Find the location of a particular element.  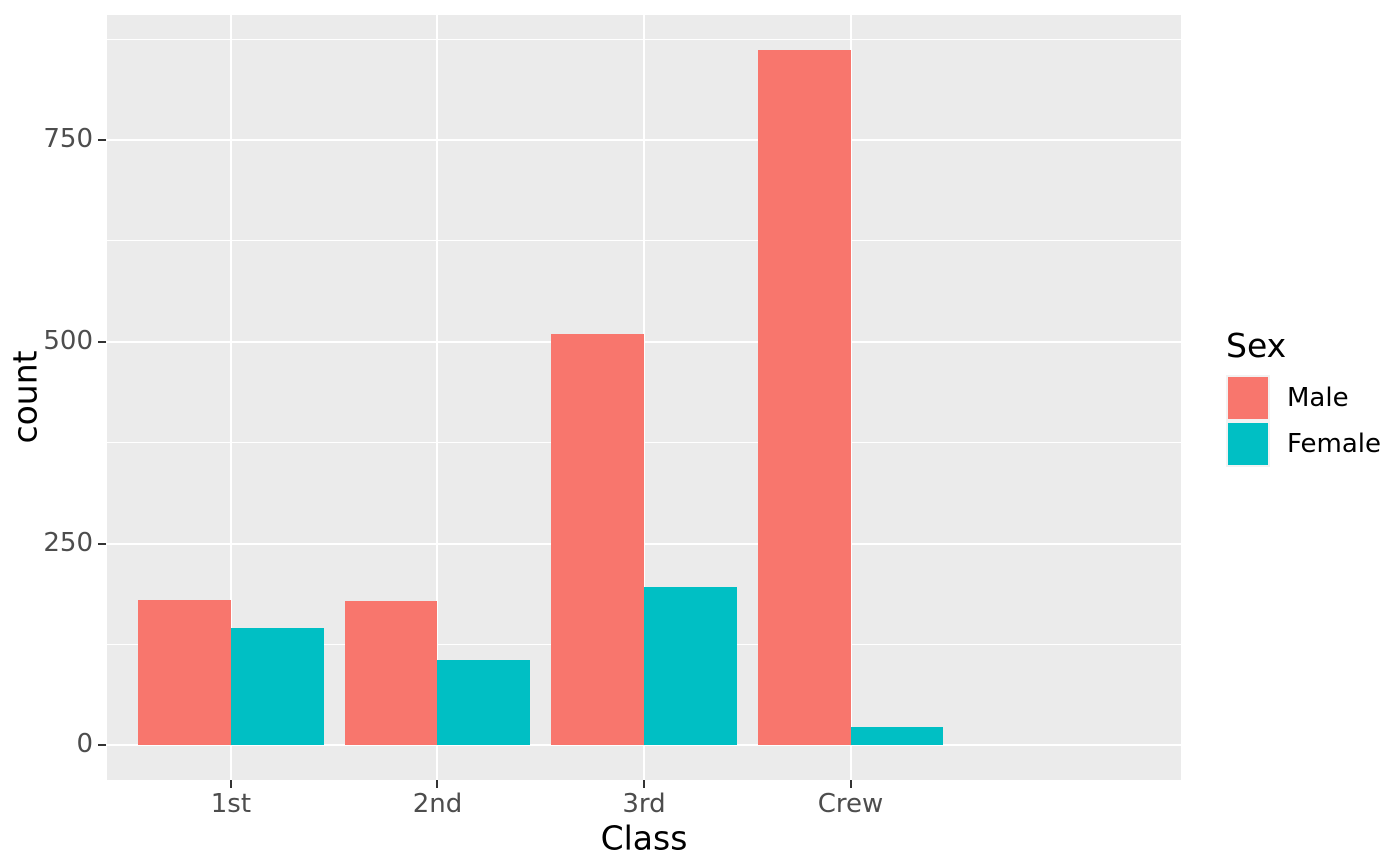

y-tick-label: 0 is located at coordinates (84, 744).